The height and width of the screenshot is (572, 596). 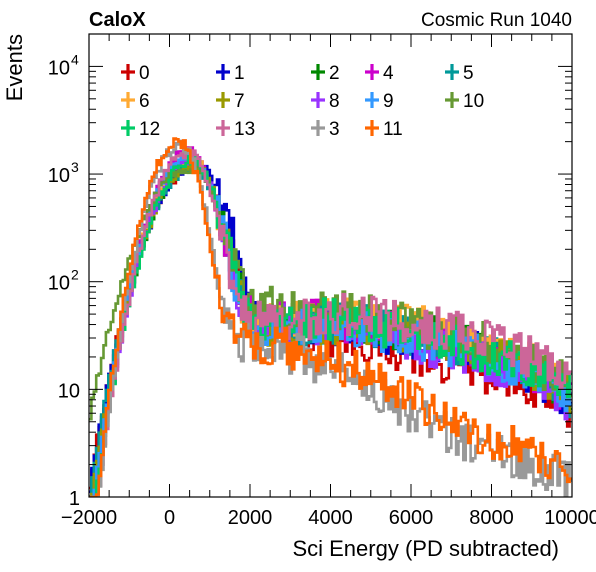 I want to click on legend-label: 6, so click(x=144, y=101).